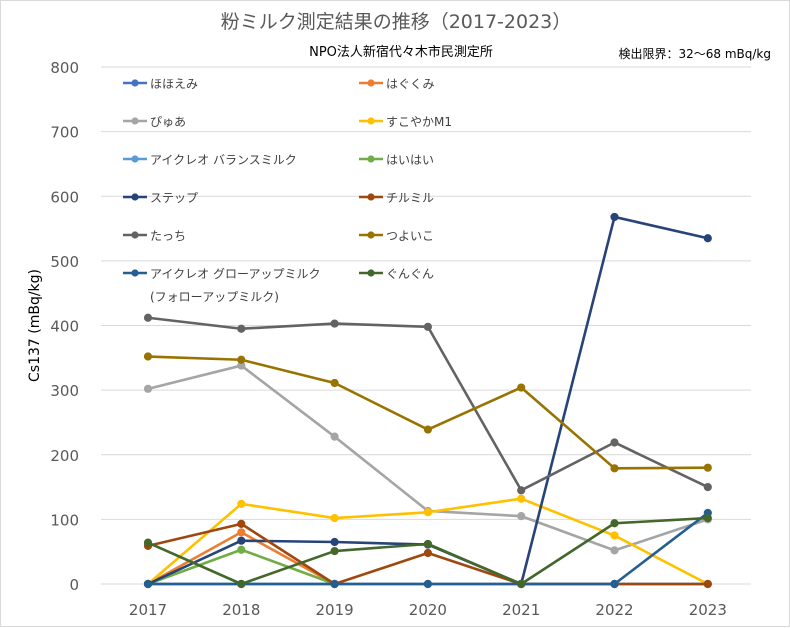  I want to click on legend-item: チルミル, so click(396, 198).